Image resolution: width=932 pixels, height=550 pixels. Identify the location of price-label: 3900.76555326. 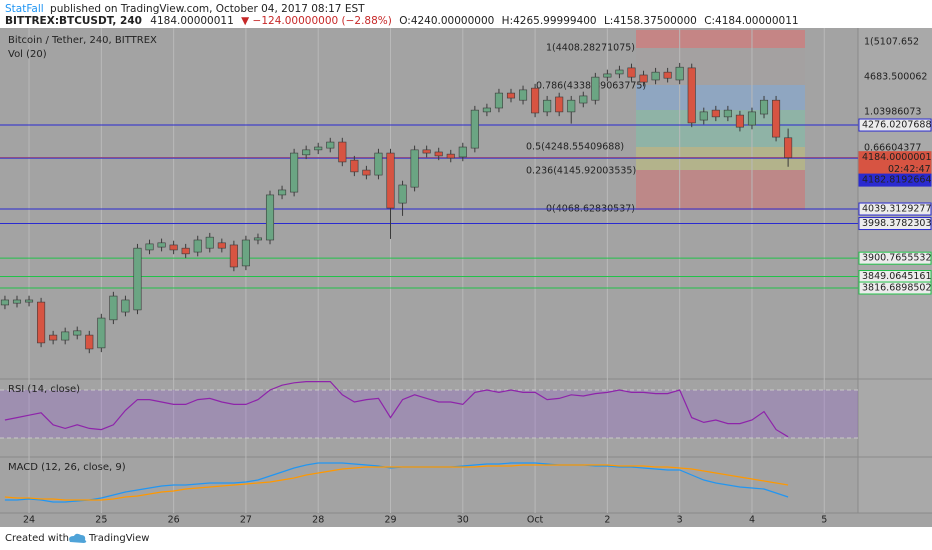
(897, 258).